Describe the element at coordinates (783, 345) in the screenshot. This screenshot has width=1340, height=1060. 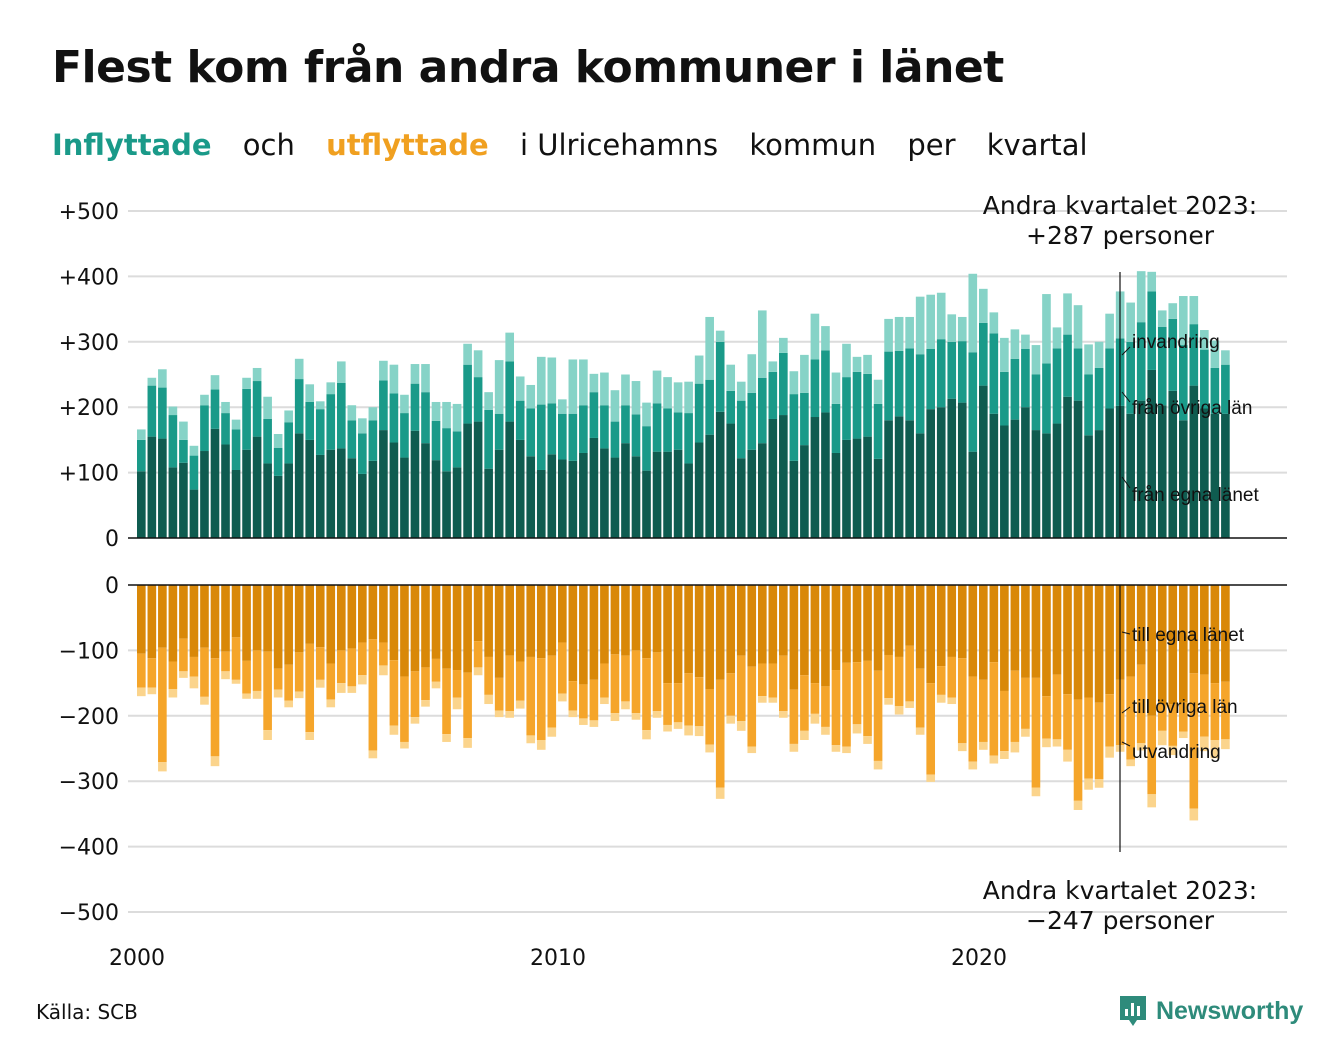
I see `in-bar-q61-s2` at that location.